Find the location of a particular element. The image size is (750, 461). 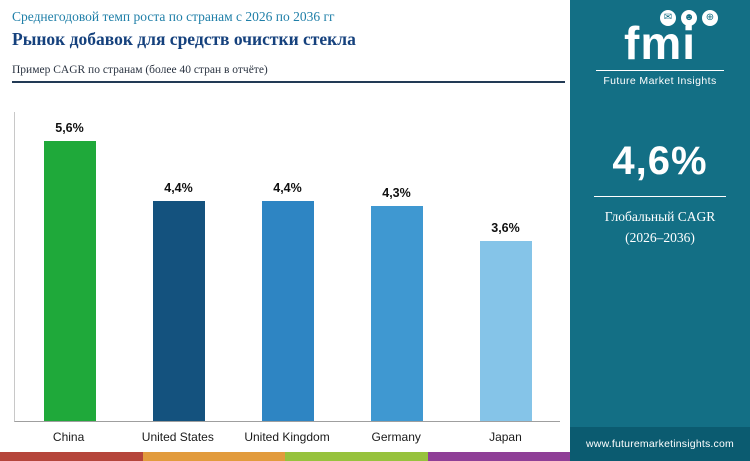

page-title: Рынок добавок для средств очистки стекла is located at coordinates (184, 39).